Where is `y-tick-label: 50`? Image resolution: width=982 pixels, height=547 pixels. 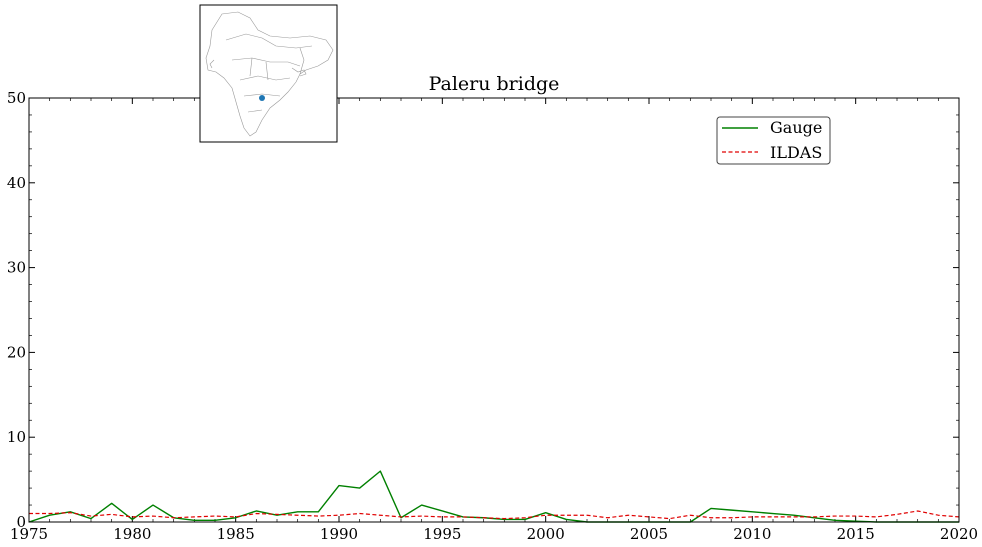
y-tick-label: 50 is located at coordinates (16, 98).